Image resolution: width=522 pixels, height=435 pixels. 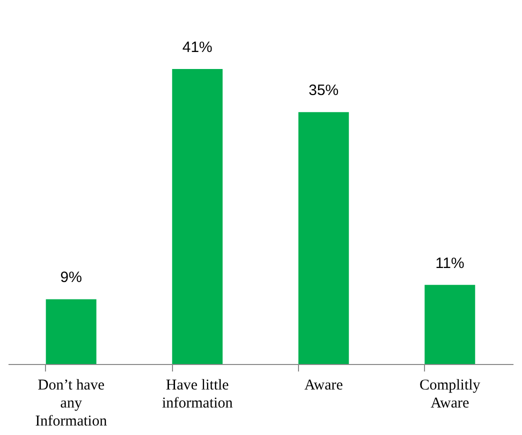 I want to click on data-label: 41%, so click(x=197, y=47).